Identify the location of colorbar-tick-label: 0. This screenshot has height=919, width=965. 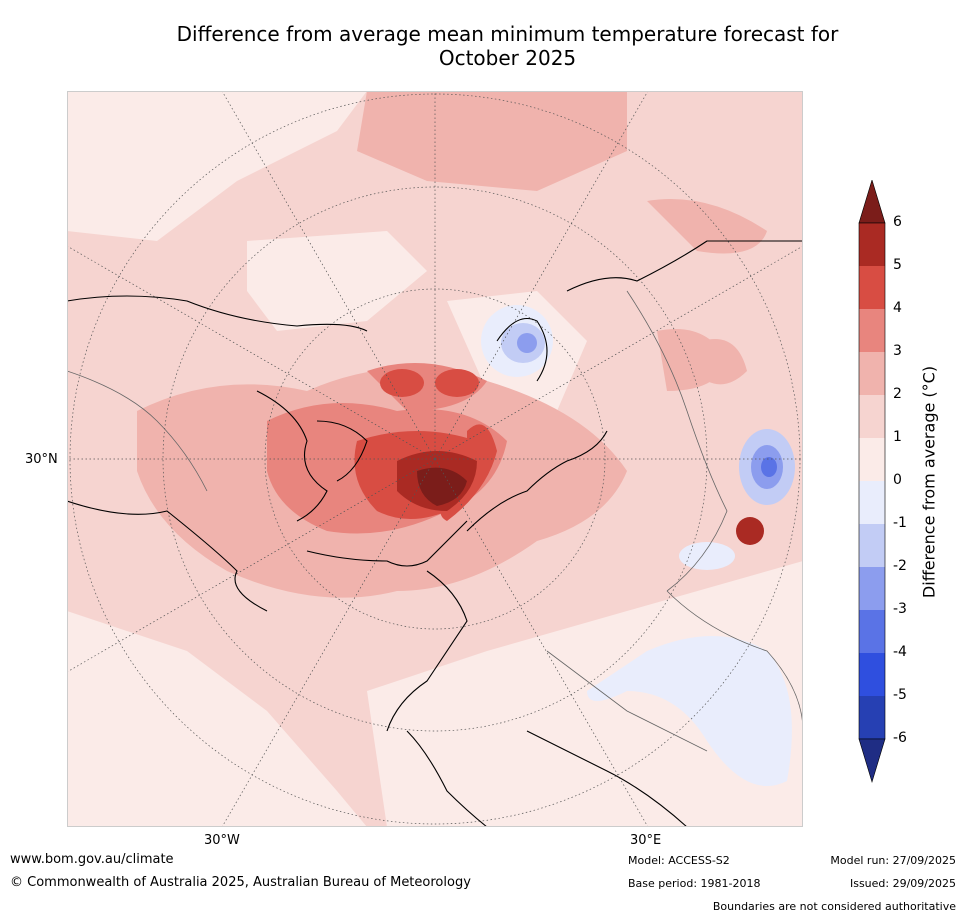
(897, 480).